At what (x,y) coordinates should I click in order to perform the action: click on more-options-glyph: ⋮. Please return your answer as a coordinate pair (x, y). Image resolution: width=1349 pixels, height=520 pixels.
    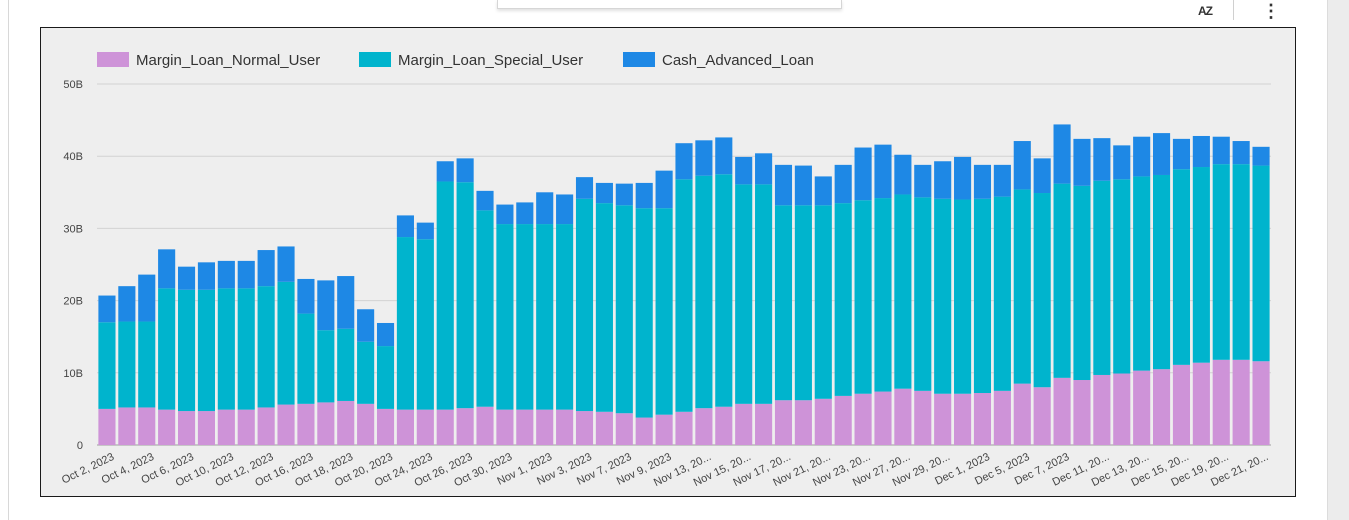
    Looking at the image, I should click on (1271, 10).